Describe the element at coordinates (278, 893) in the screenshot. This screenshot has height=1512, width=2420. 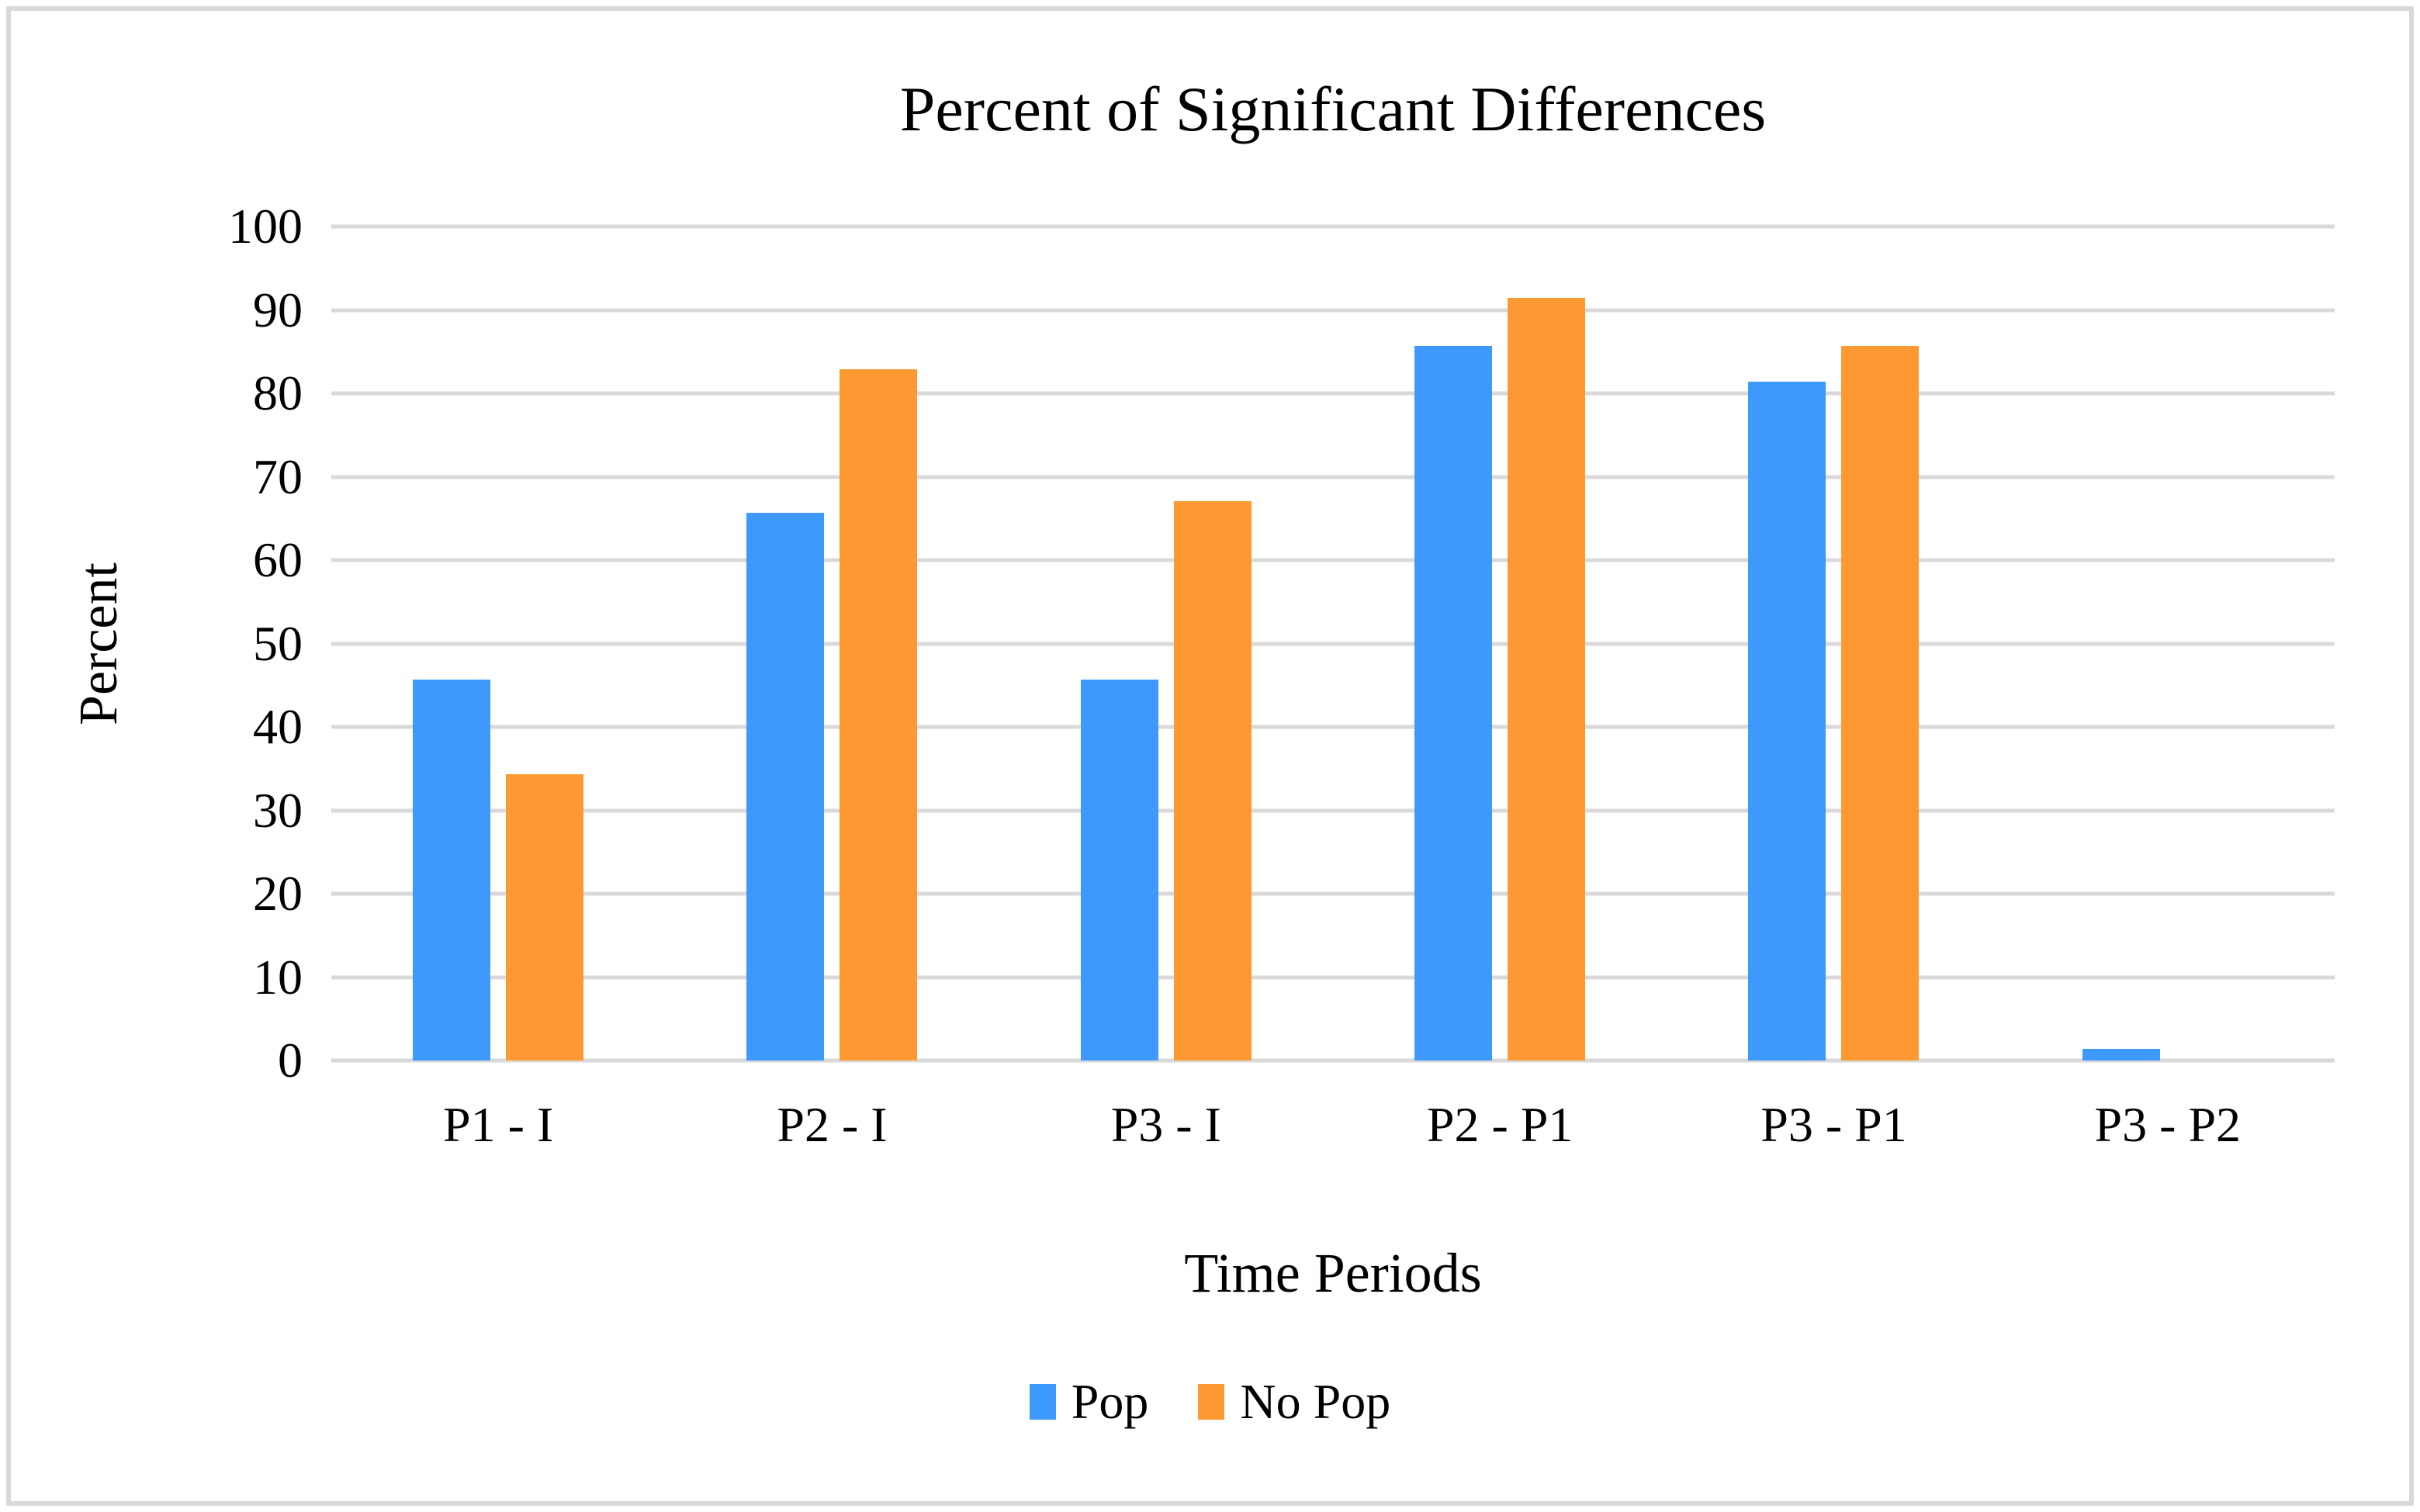
I see `y-tick-label-20: 20` at that location.